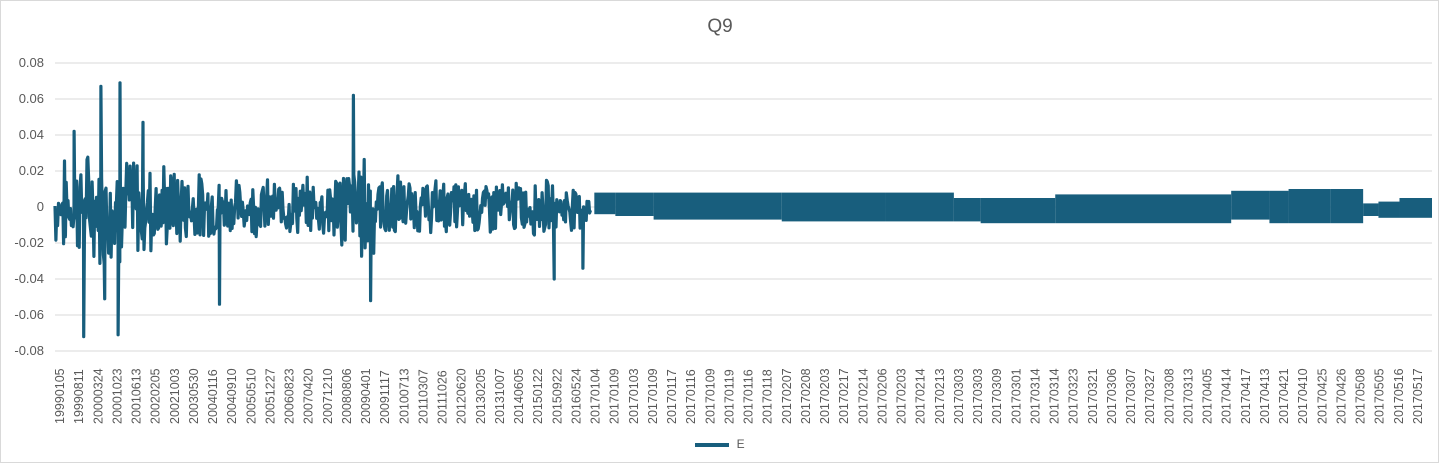 The image size is (1440, 464). I want to click on x-tick-label: 20001023, so click(117, 396).